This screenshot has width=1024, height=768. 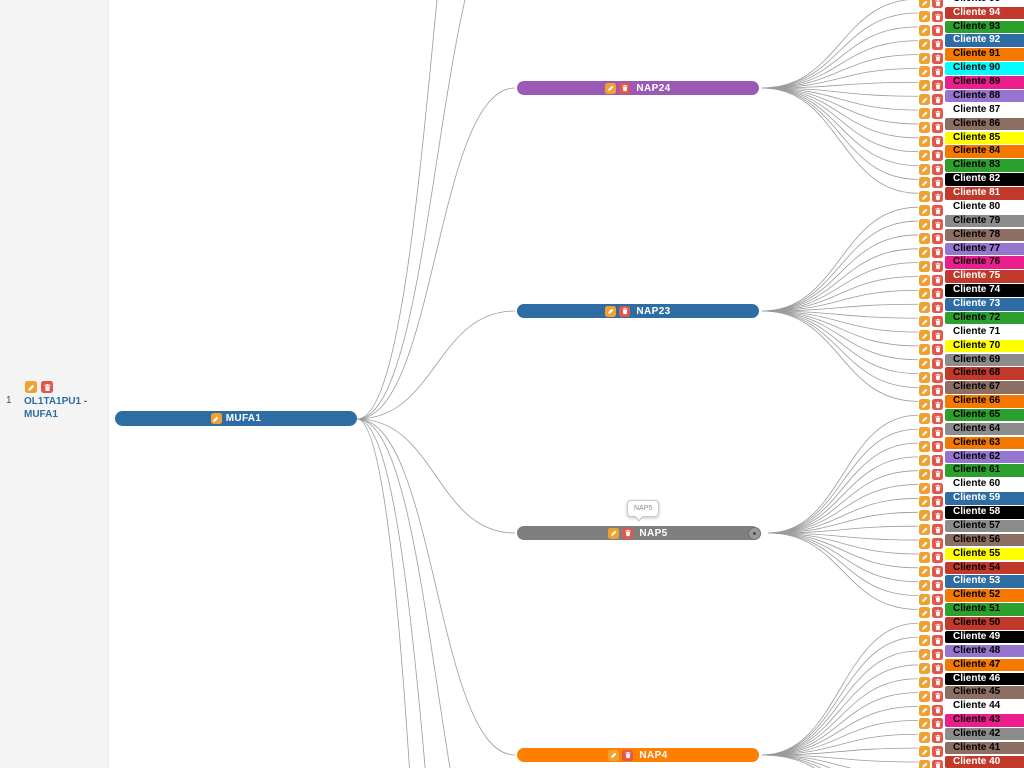 I want to click on client-node: Cliente 85, so click(x=984, y=138).